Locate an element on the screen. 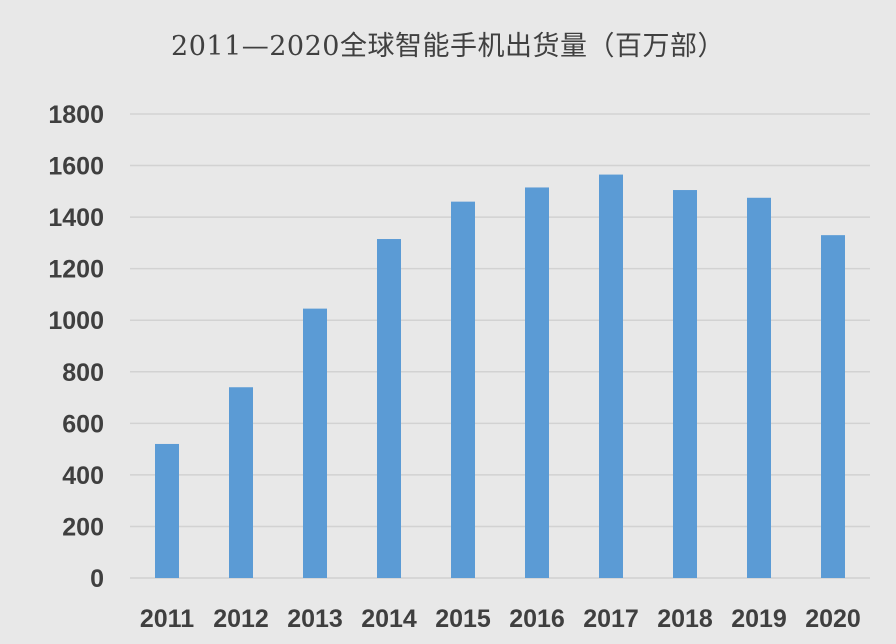 The height and width of the screenshot is (644, 896). bar-2014 is located at coordinates (389, 408).